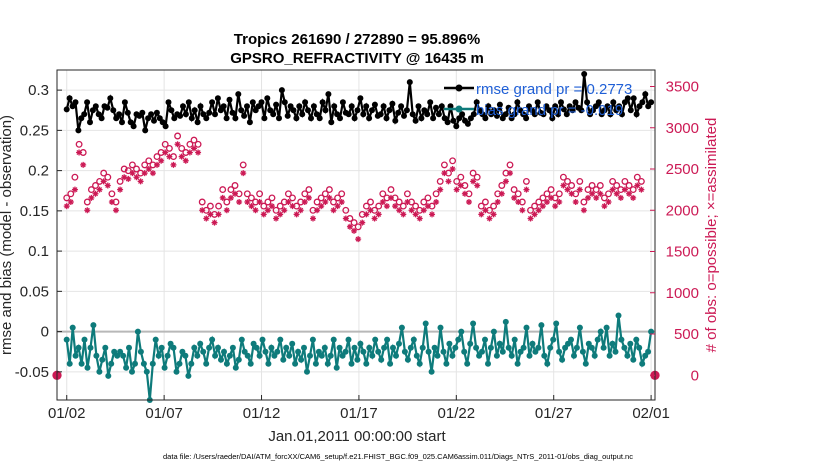 The height and width of the screenshot is (470, 830). What do you see at coordinates (34, 291) in the screenshot?
I see `left-tick-label-2: 0.05` at bounding box center [34, 291].